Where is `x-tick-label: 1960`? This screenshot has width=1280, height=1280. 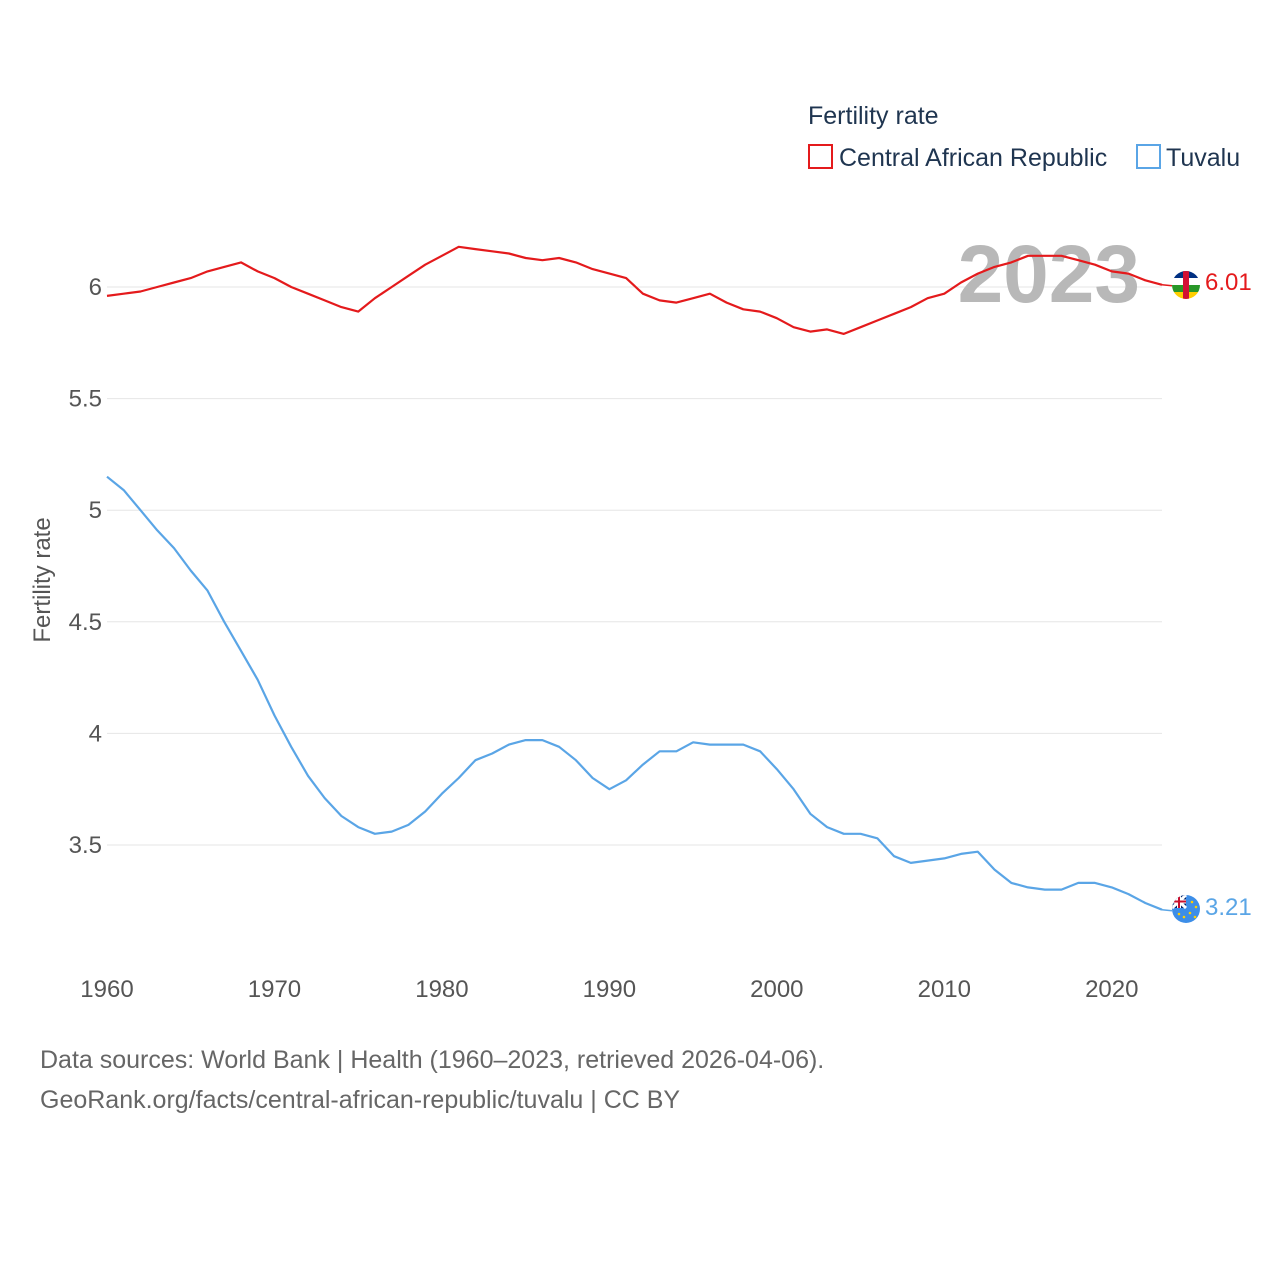
x-tick-label: 1960 is located at coordinates (106, 989).